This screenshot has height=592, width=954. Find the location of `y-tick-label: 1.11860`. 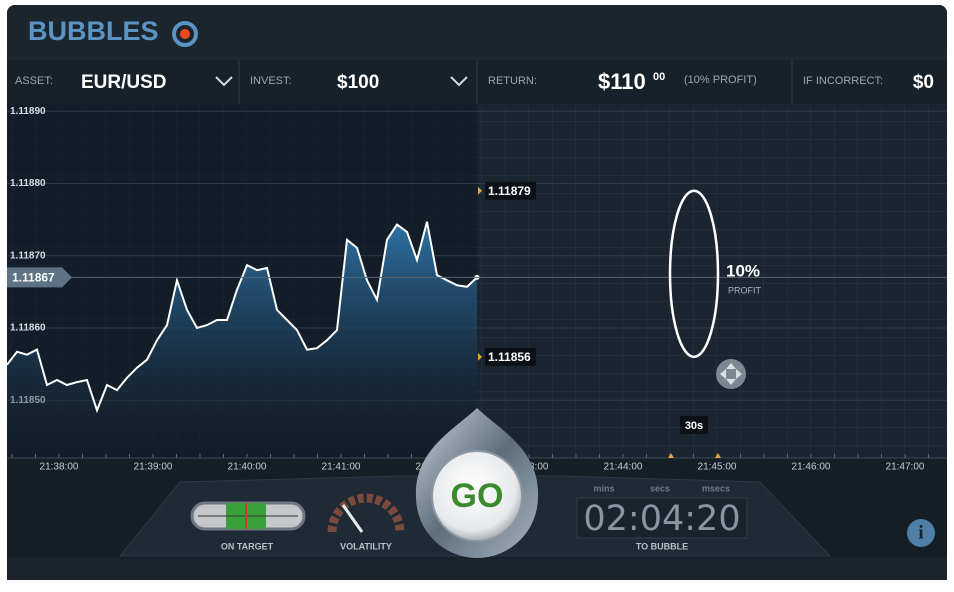

y-tick-label: 1.11860 is located at coordinates (28, 328).